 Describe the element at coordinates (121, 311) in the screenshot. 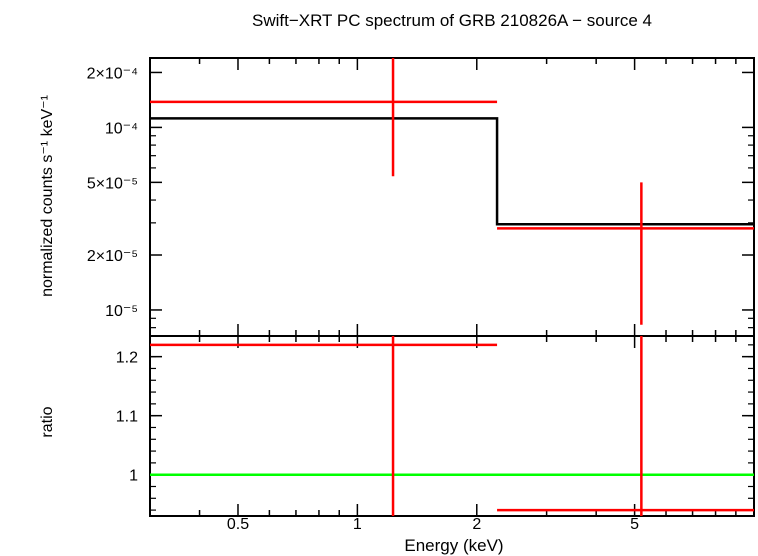

I see `y-tick-label: 10⁻⁵` at that location.